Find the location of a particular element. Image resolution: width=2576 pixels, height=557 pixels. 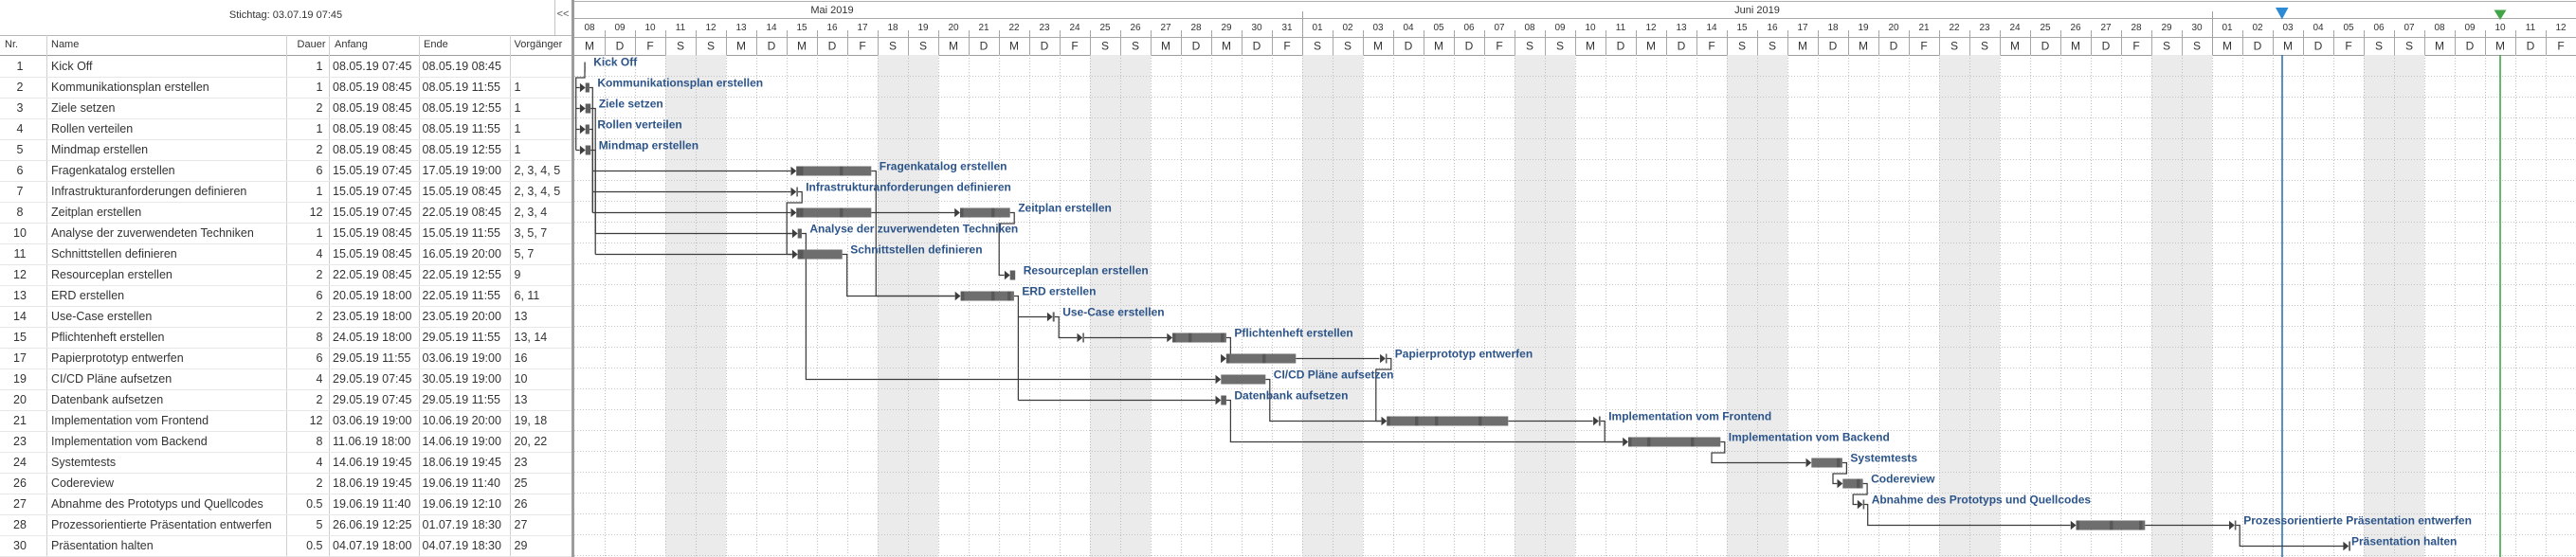

svg-text: Präsentation halten is located at coordinates (2404, 541).